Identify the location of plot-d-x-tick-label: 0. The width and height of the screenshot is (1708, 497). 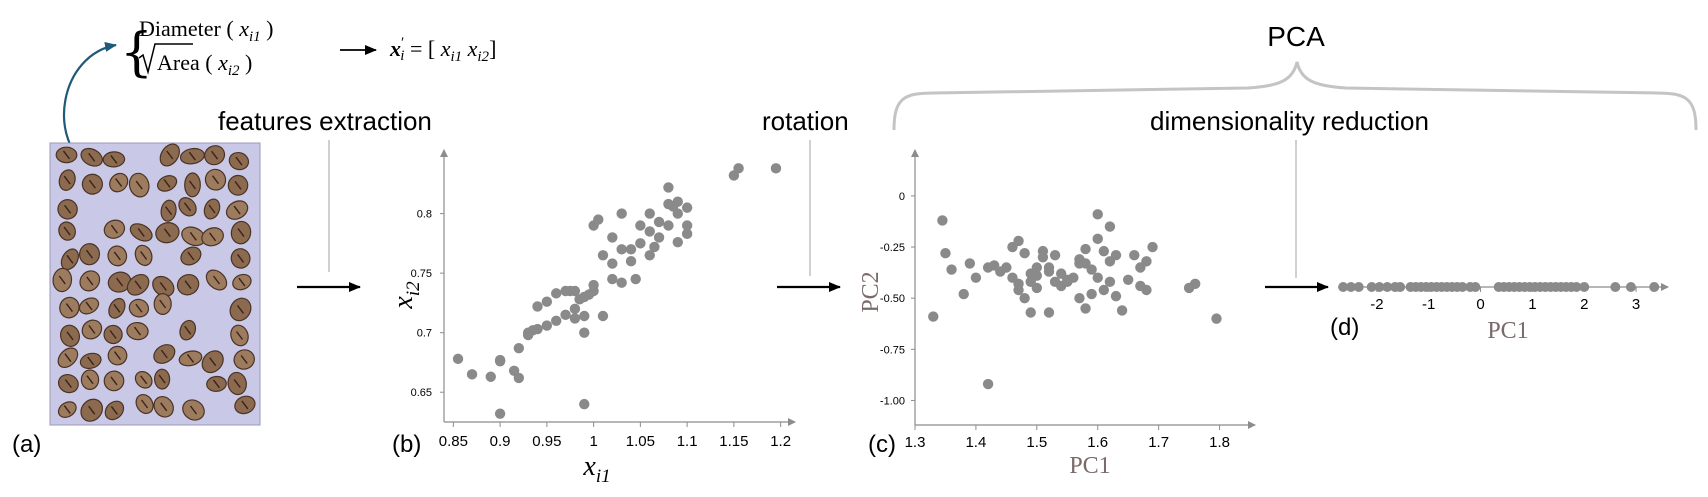
(1480, 304).